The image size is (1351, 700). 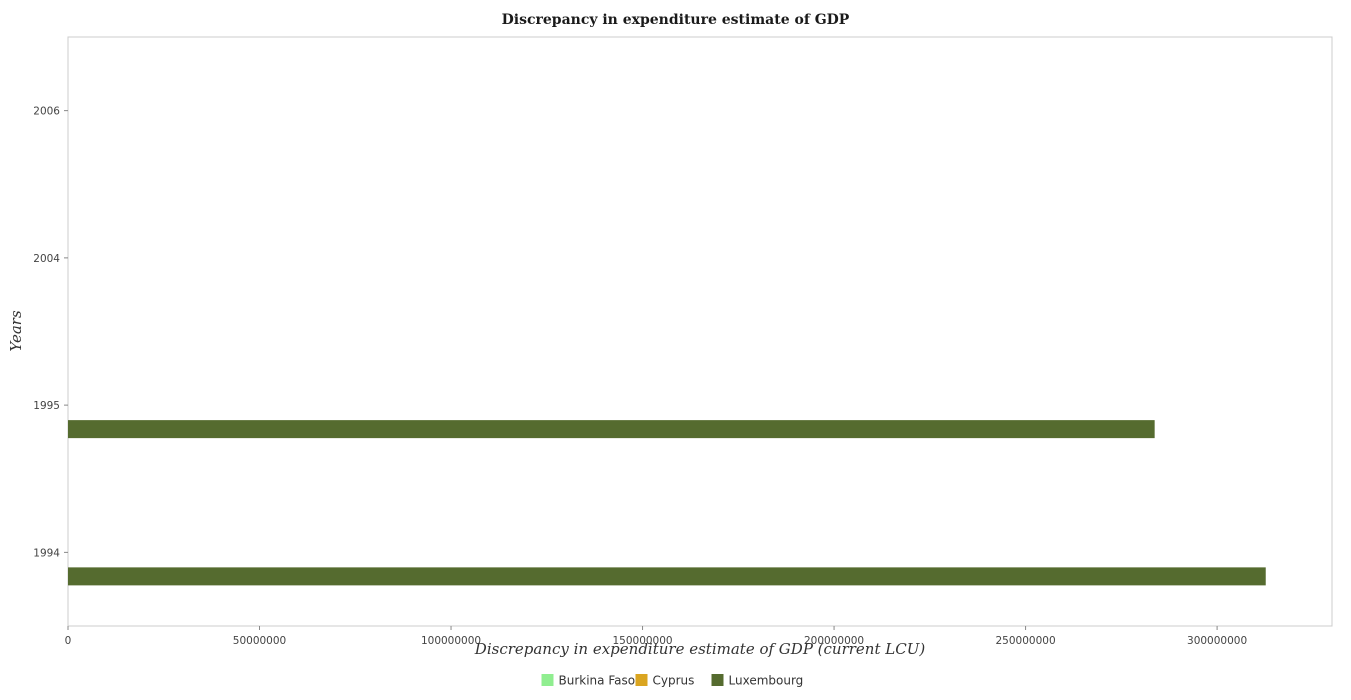 What do you see at coordinates (1026, 641) in the screenshot?
I see `x-tick-label: 250000000` at bounding box center [1026, 641].